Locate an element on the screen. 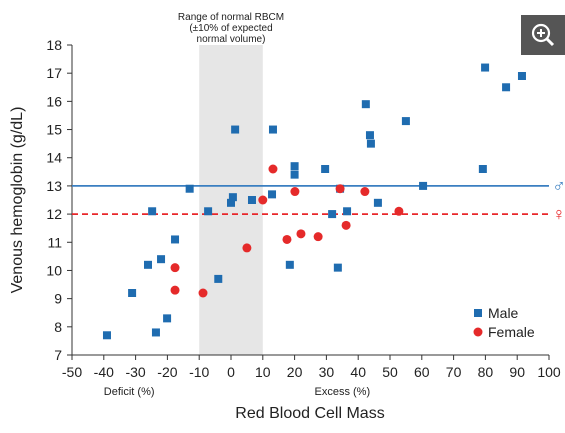 The height and width of the screenshot is (433, 565). y-tick-label: 13 is located at coordinates (54, 186).